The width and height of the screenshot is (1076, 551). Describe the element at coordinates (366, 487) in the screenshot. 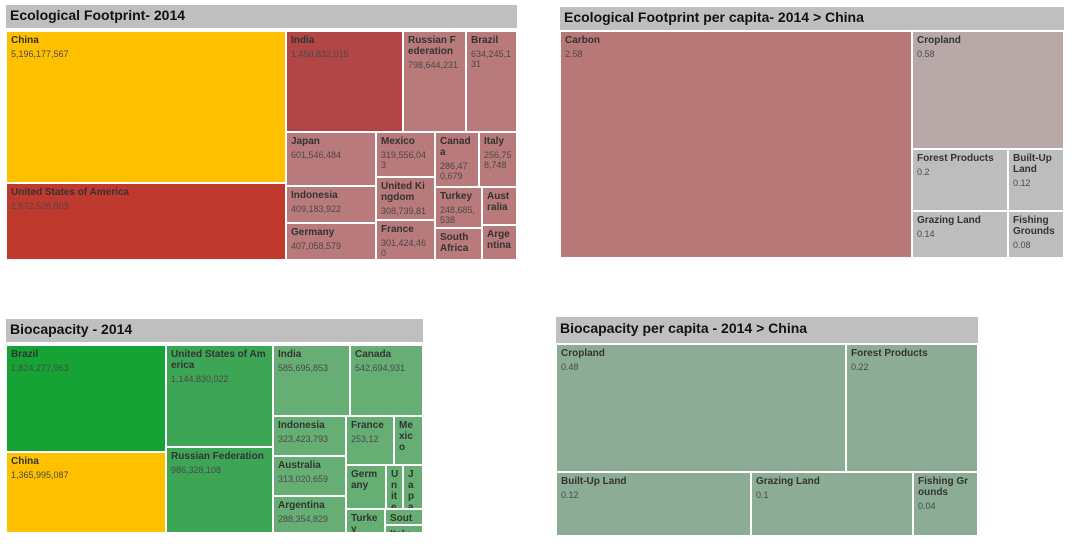

I see `tile-germany: Germany` at that location.